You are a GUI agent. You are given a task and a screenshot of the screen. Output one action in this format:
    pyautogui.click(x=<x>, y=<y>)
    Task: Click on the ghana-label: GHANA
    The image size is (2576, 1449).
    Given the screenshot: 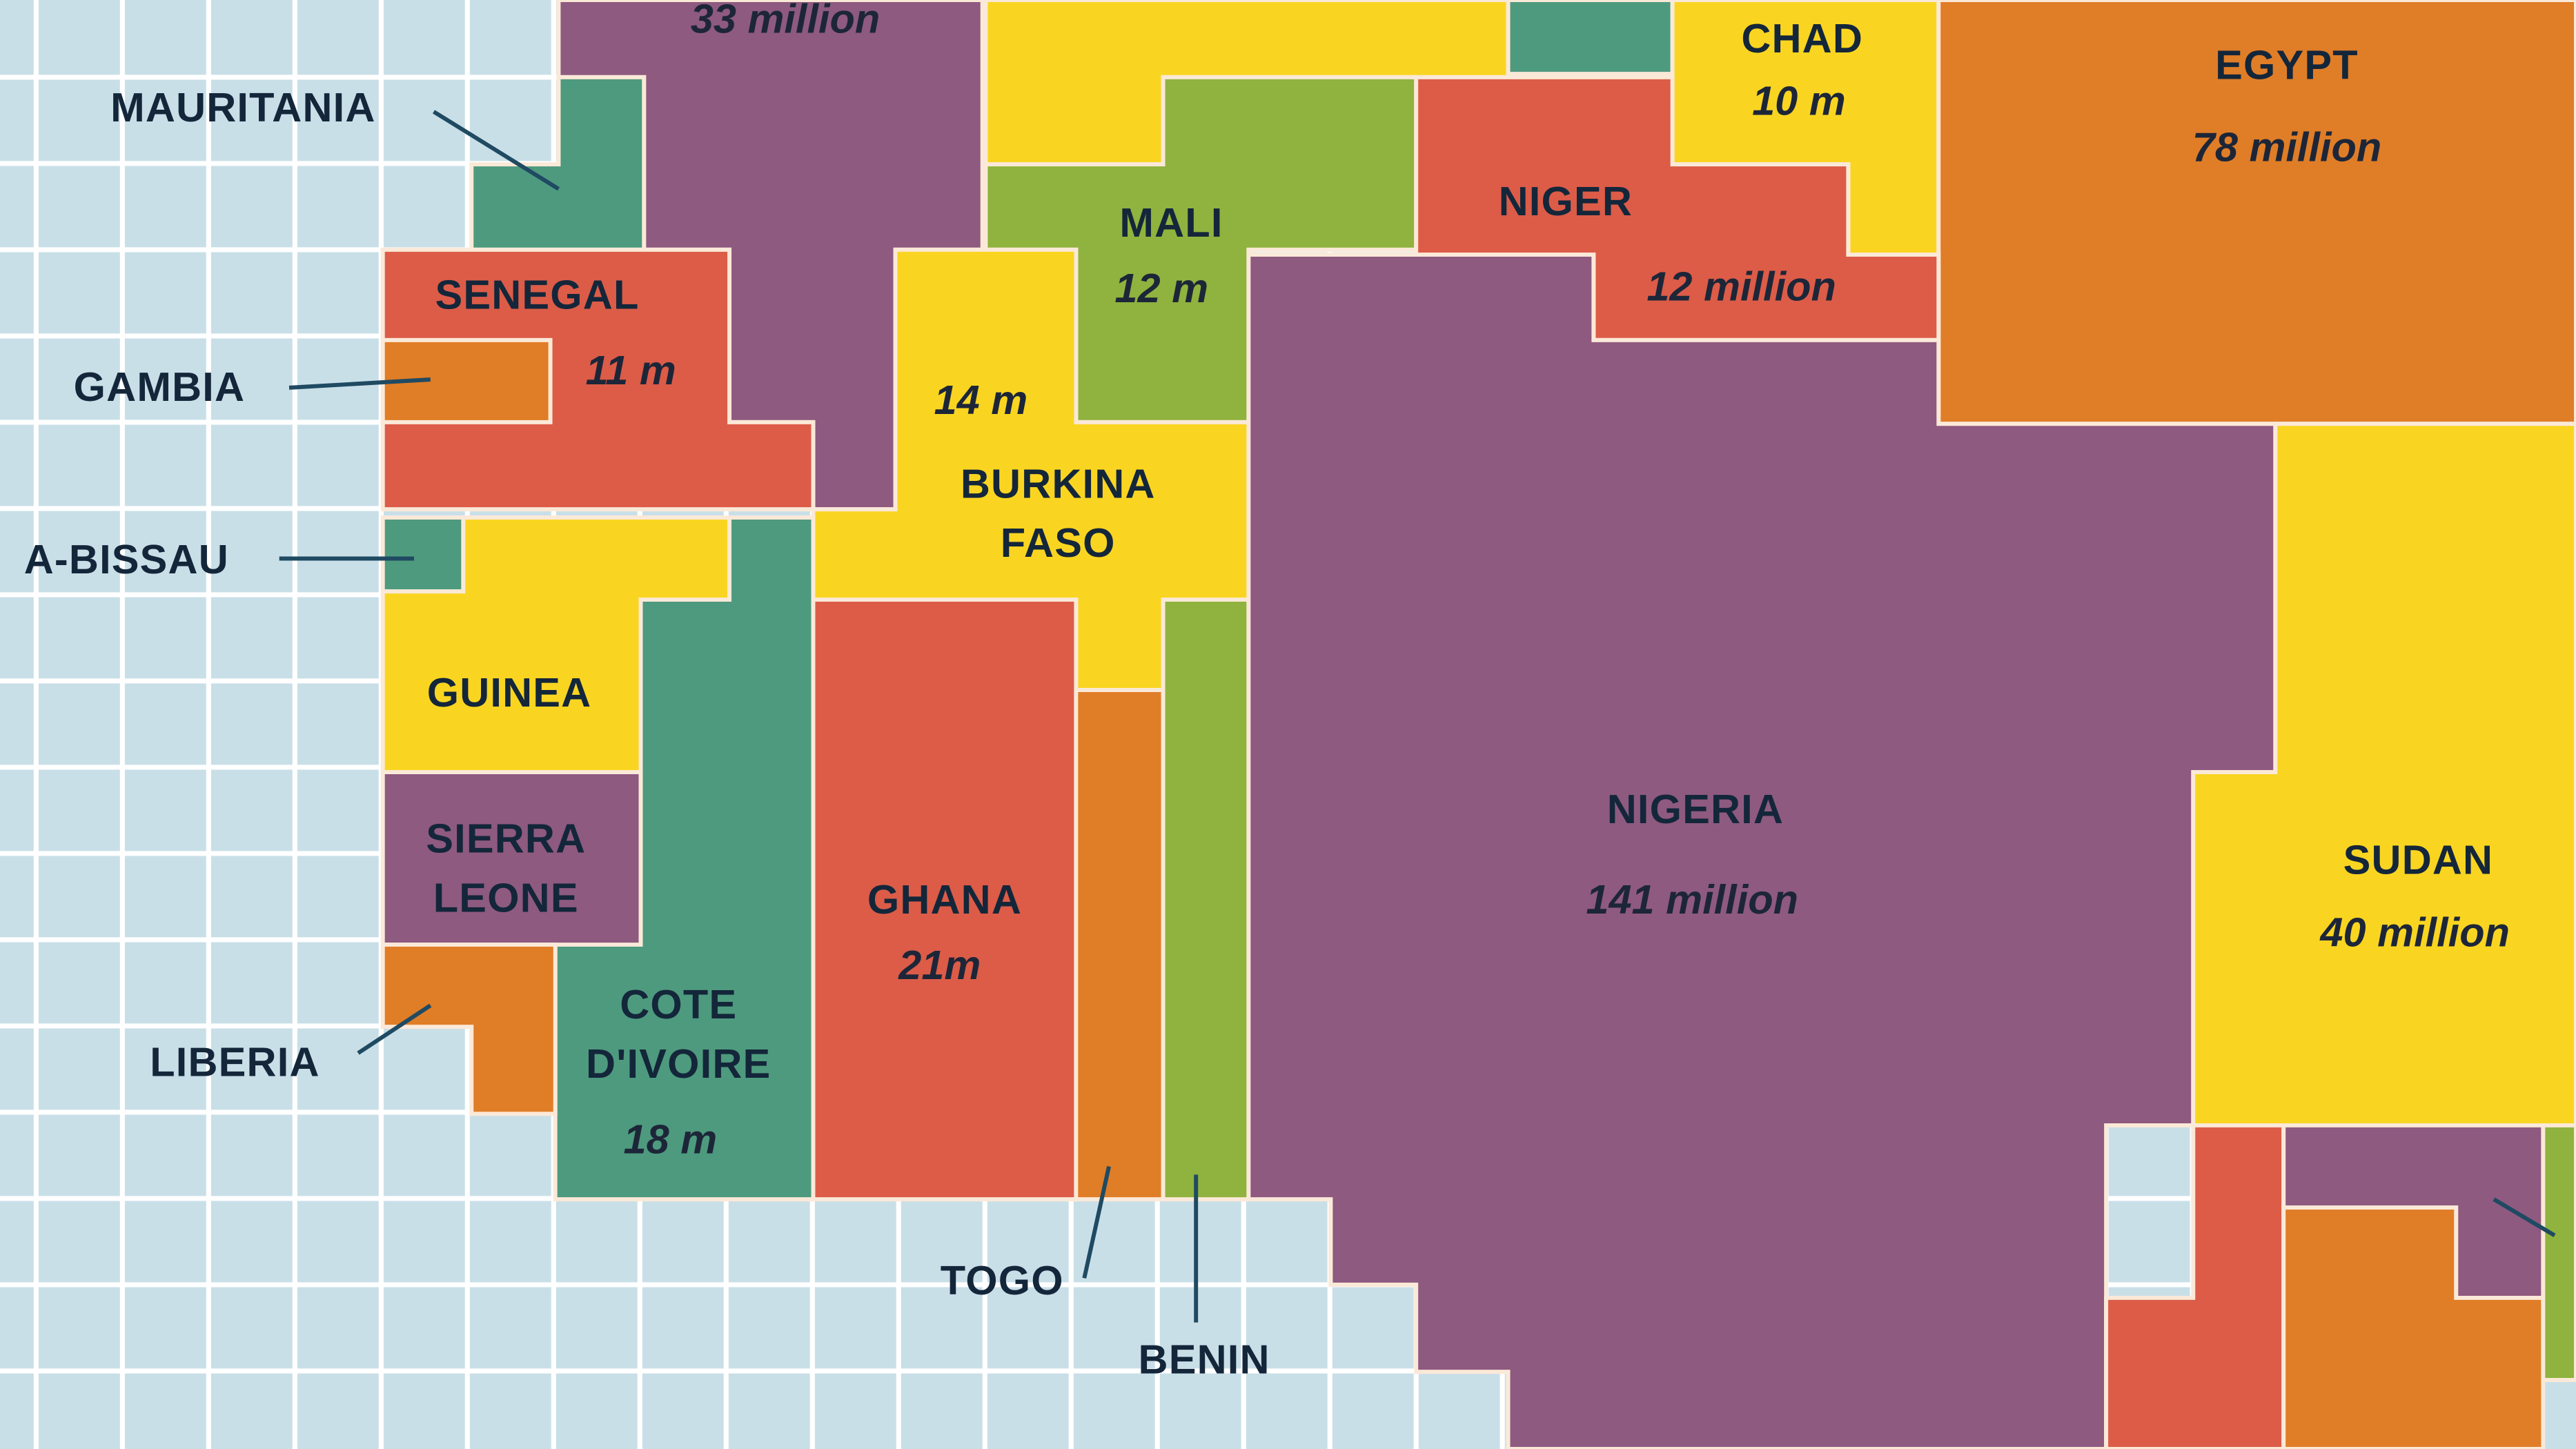 What is the action you would take?
    pyautogui.click(x=944, y=899)
    